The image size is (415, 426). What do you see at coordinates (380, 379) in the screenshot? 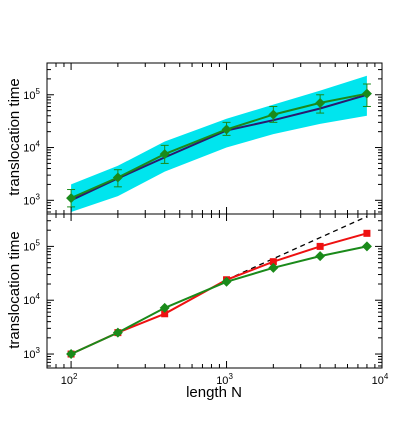
I see `x-tick-label: 10⁴` at bounding box center [380, 379].